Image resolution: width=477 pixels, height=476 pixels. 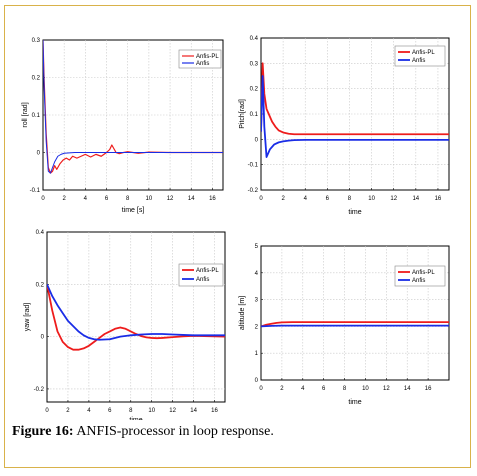 I want to click on plot-frame, so click(x=136, y=317).